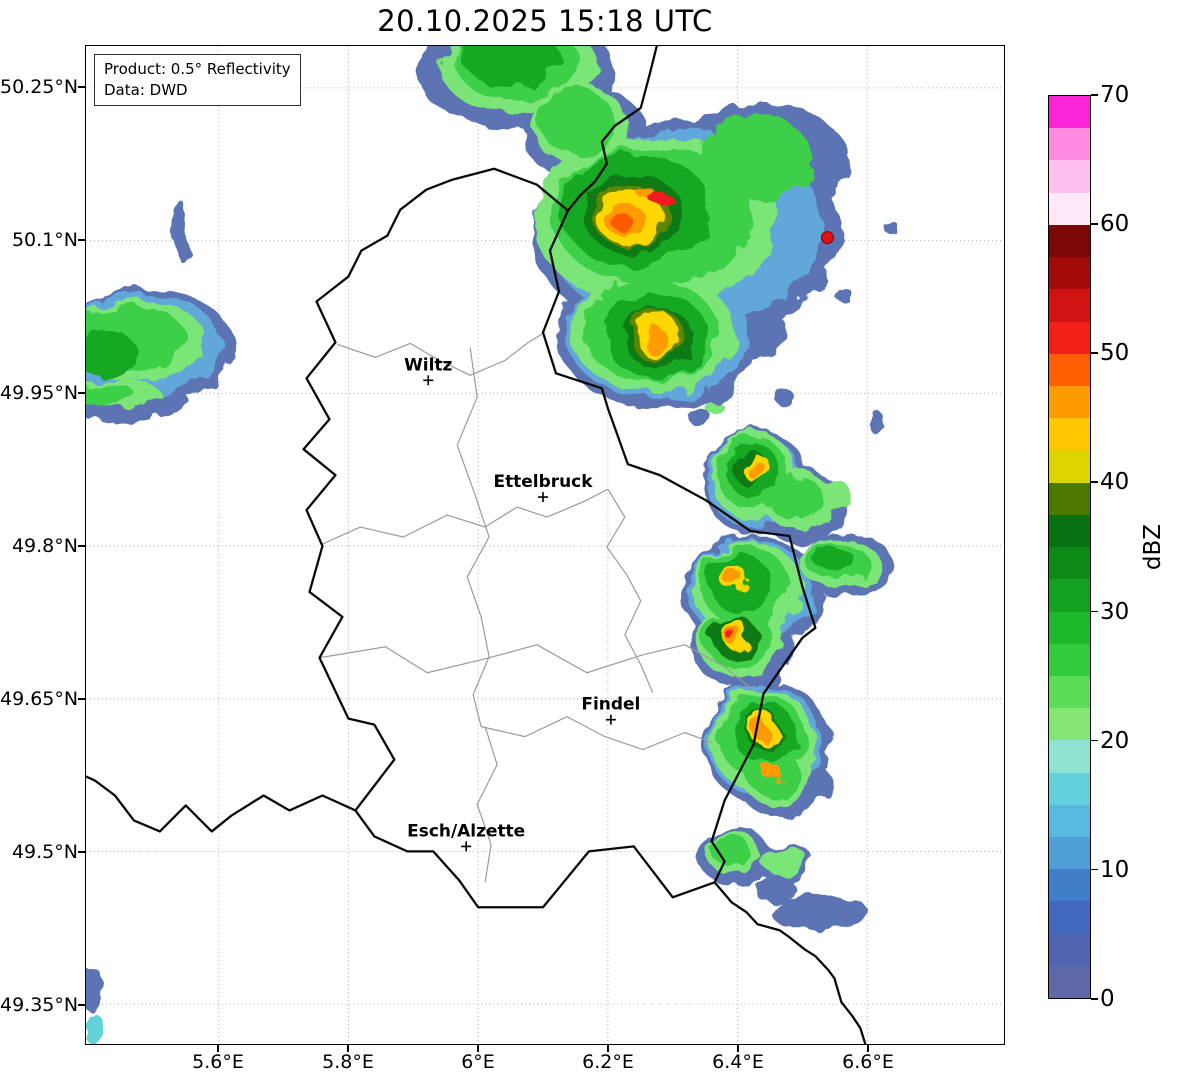  Describe the element at coordinates (218, 1062) in the screenshot. I see `lon-tick-label: 5.6°E` at that location.